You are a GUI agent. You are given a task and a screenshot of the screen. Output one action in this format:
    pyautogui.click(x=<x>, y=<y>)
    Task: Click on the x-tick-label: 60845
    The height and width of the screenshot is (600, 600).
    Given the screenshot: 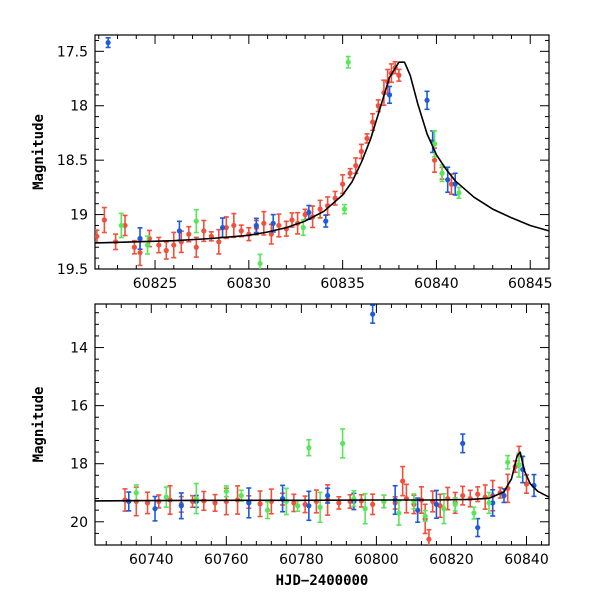 What is the action you would take?
    pyautogui.click(x=530, y=284)
    